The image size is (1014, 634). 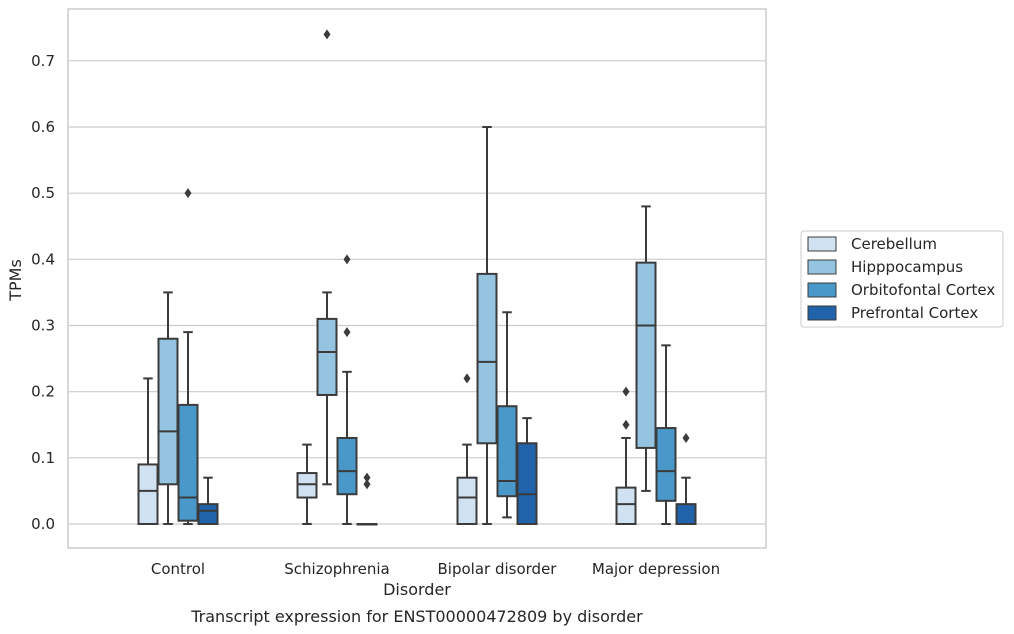 What do you see at coordinates (907, 267) in the screenshot?
I see `legend-label: Hipppocampus` at bounding box center [907, 267].